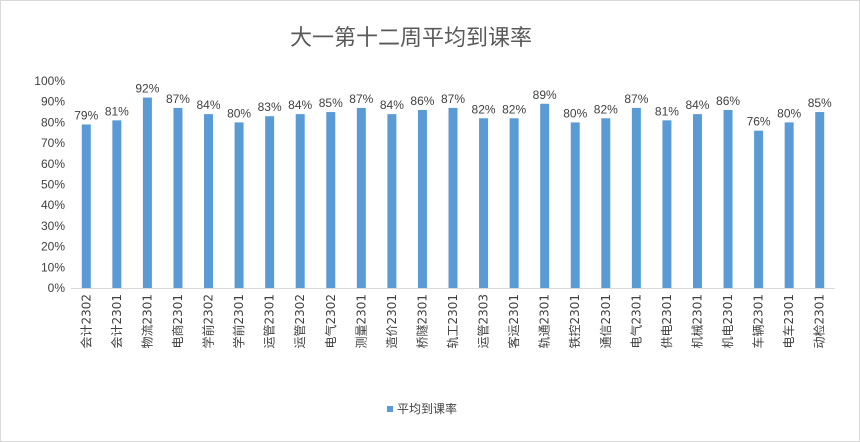  What do you see at coordinates (53, 164) in the screenshot?
I see `y-tick-label: 60%` at bounding box center [53, 164].